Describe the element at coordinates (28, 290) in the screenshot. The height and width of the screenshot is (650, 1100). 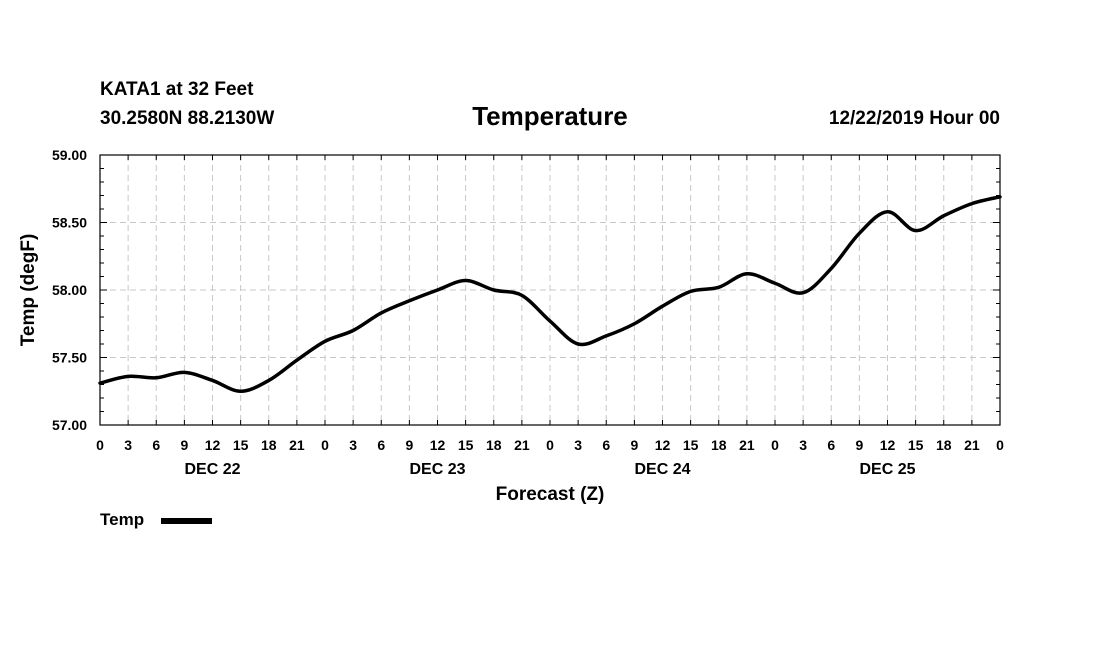
I see `y-axis-title: Temp (degF)` at that location.